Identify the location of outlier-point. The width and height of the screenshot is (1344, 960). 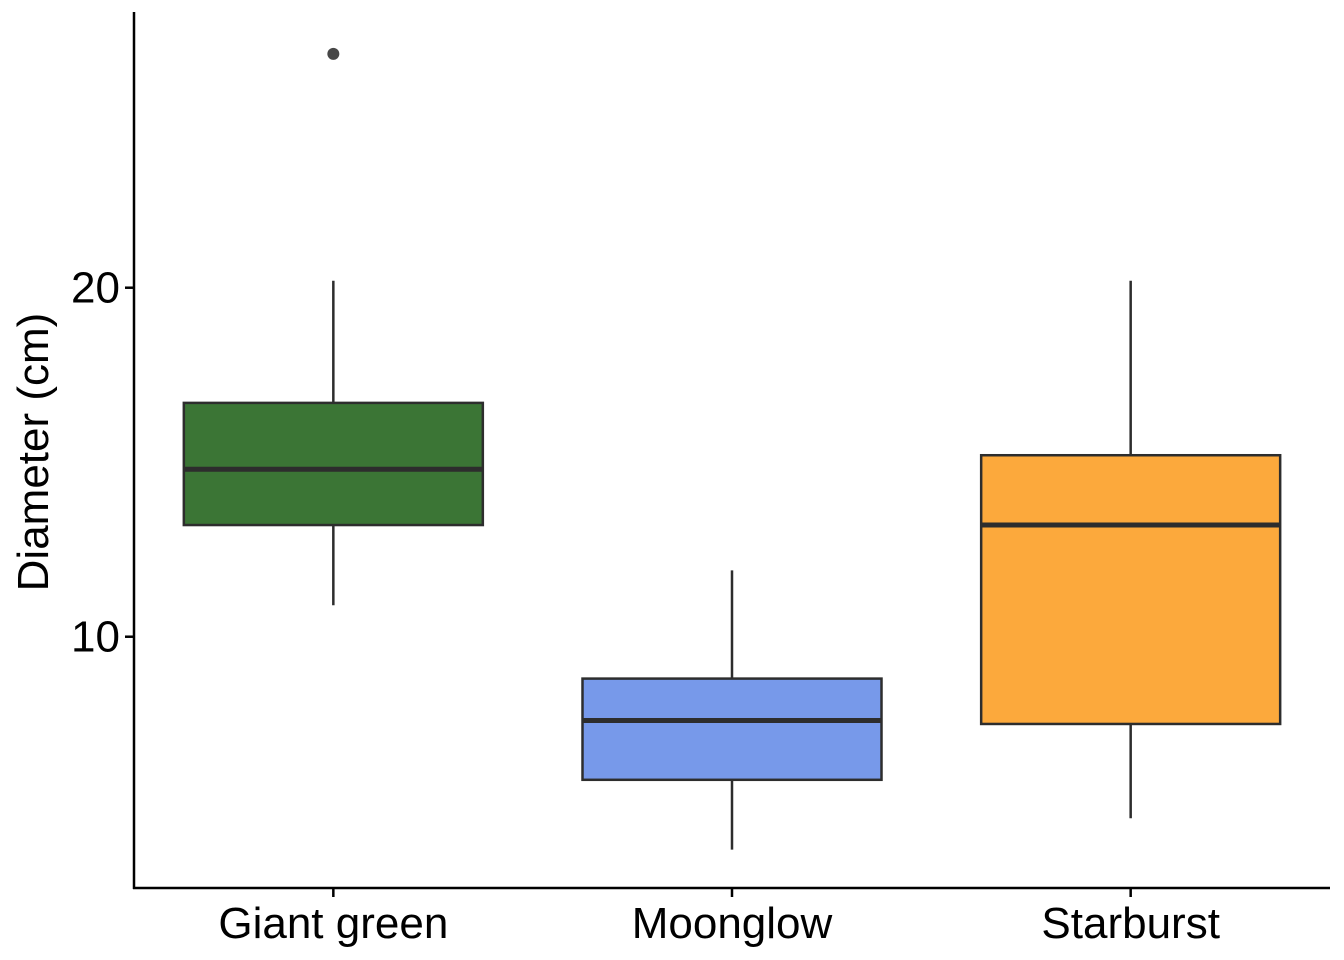
(333, 53).